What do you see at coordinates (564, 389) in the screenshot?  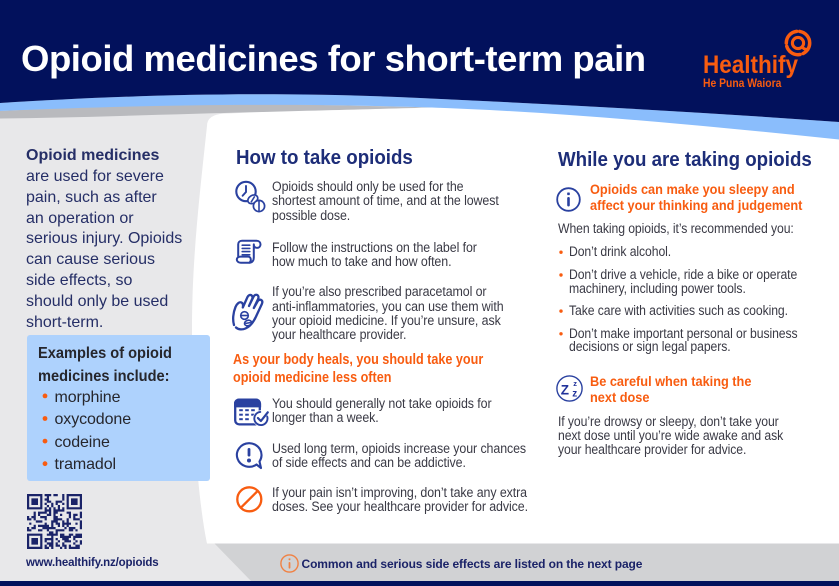 I see `svg-text: Z` at bounding box center [564, 389].